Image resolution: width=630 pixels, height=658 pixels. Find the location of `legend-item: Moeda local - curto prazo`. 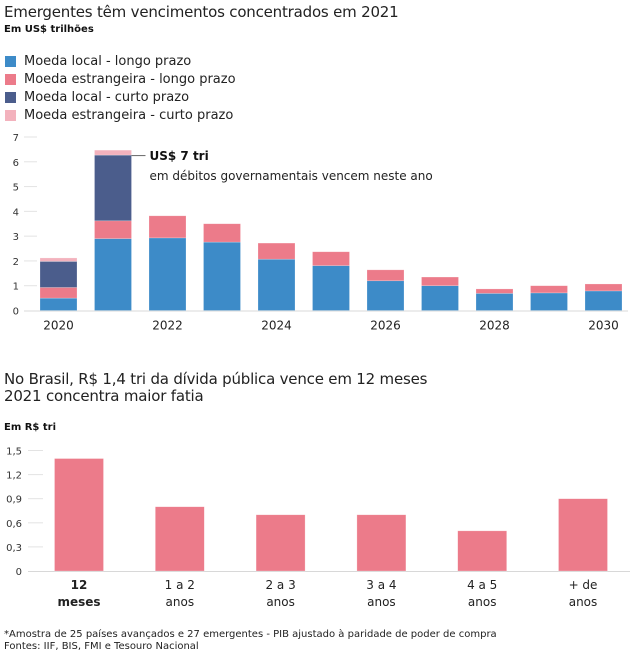

legend-item: Moeda local - curto prazo is located at coordinates (120, 97).